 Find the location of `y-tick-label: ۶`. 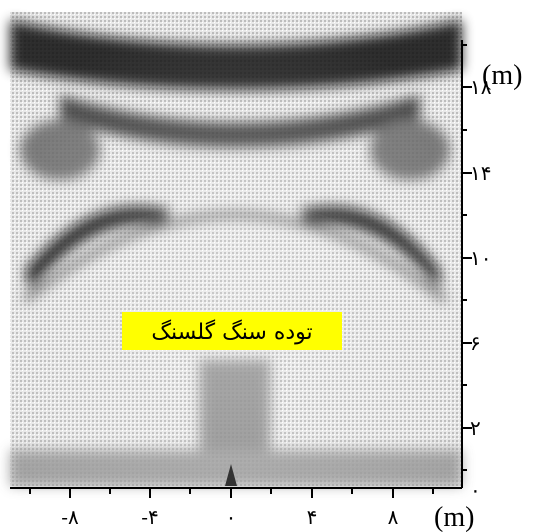

y-tick-label: ۶ is located at coordinates (475, 343).